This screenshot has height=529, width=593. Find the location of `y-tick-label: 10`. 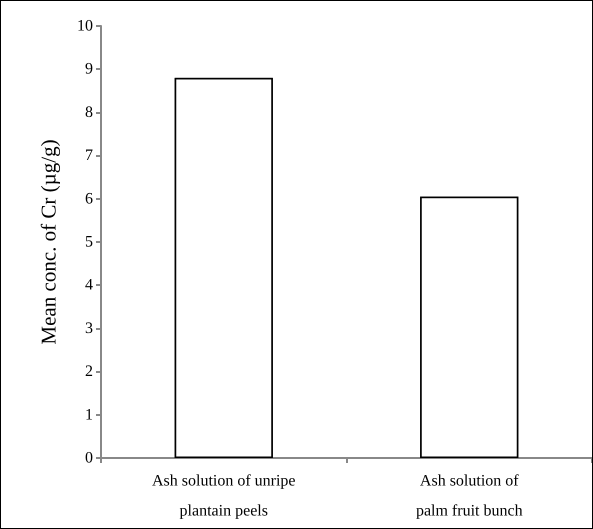

y-tick-label: 10 is located at coordinates (85, 26).